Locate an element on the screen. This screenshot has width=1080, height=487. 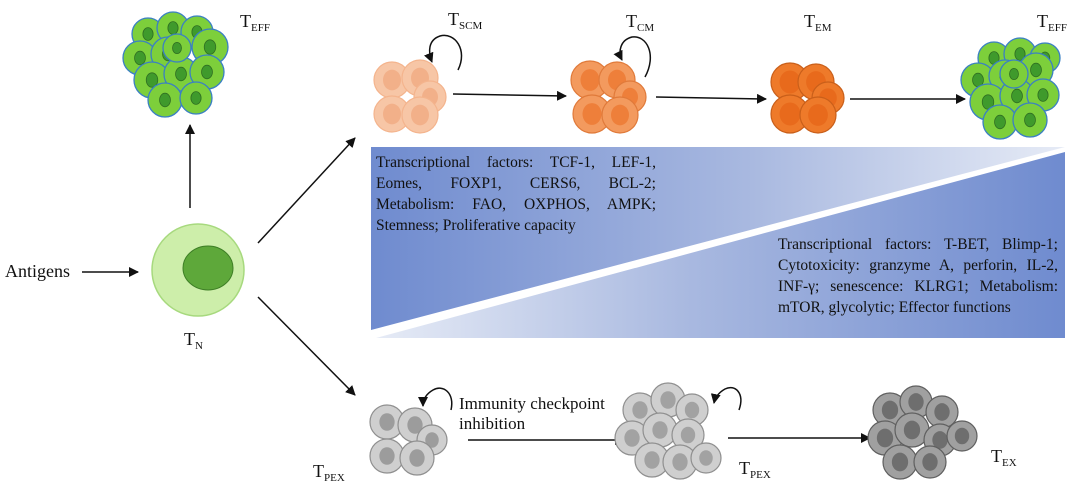
arrow-tn-to-tscm is located at coordinates (306, 190).